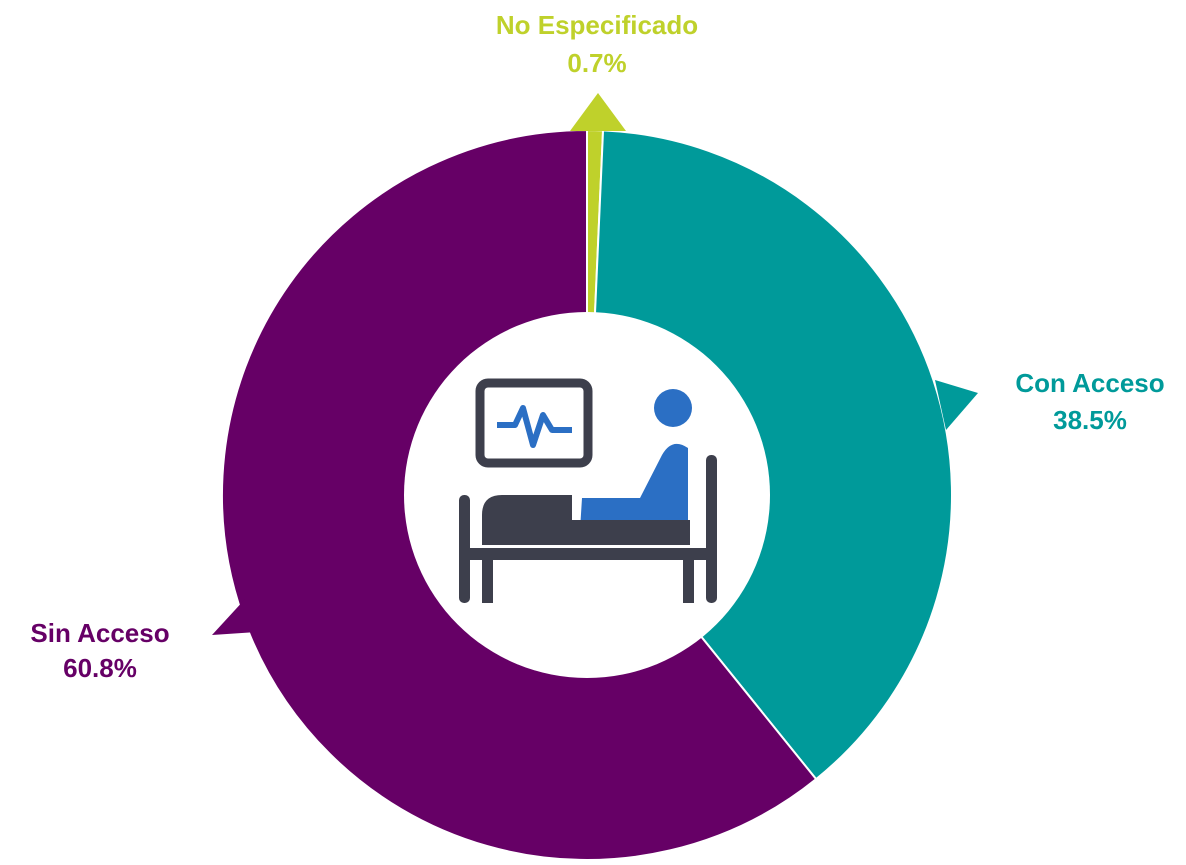 Image resolution: width=1186 pixels, height=865 pixels. I want to click on hospital-icon, so click(588, 490).